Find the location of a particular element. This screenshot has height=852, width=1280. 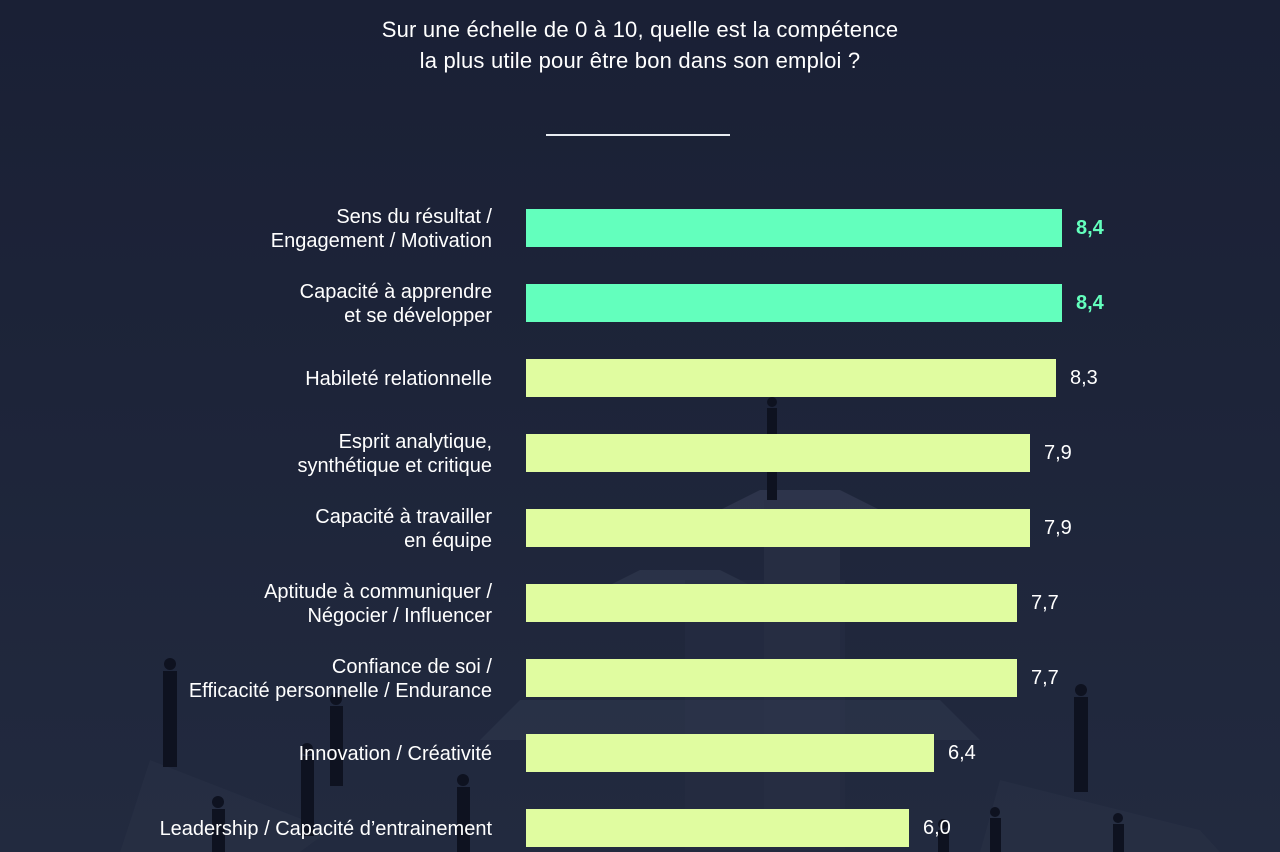

category-label-line: Innovation / Créativité is located at coordinates (395, 754).